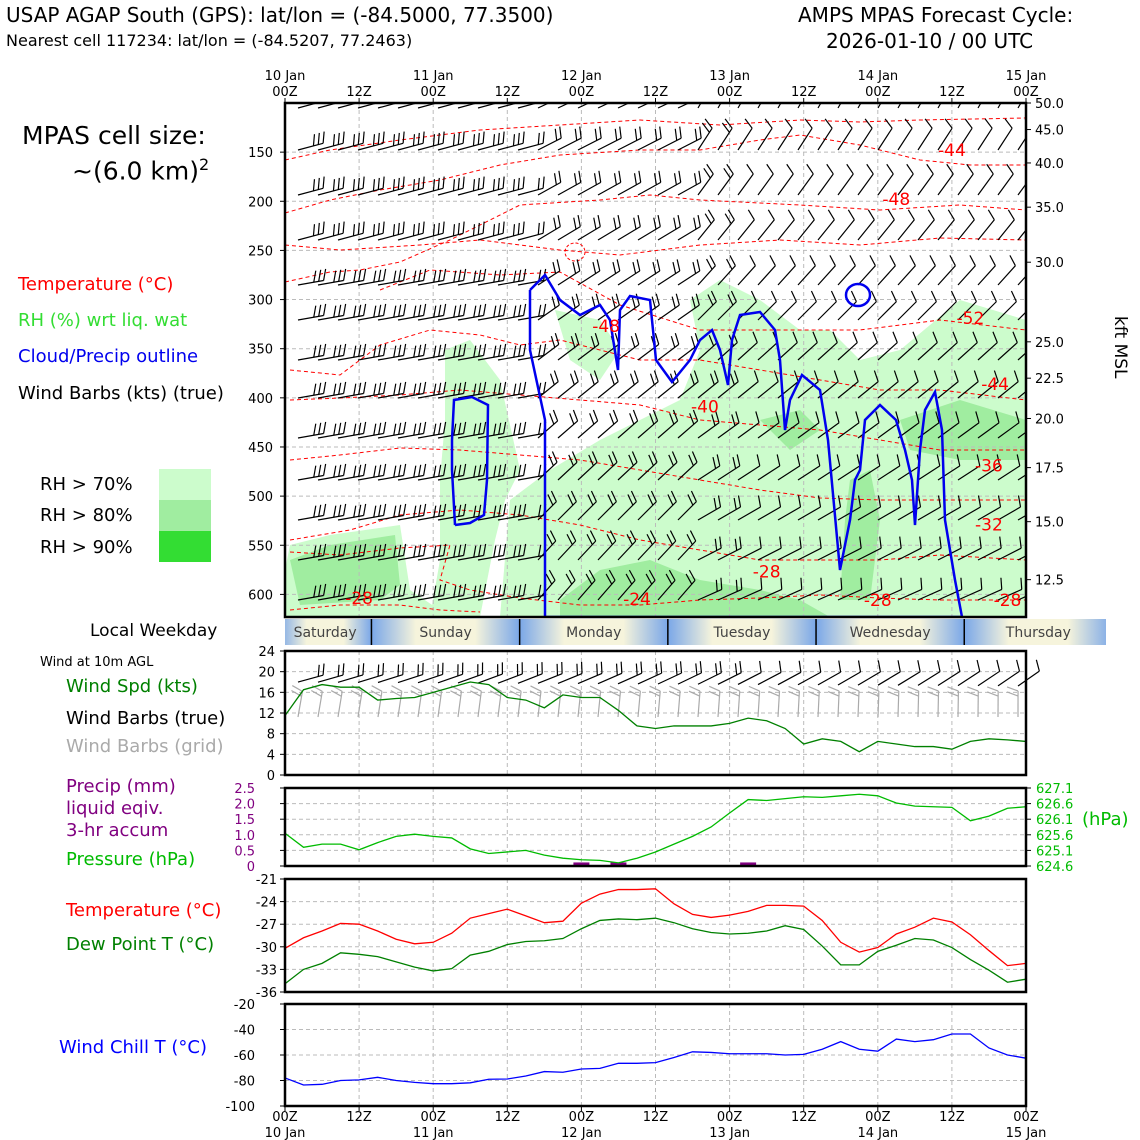  Describe the element at coordinates (582, 92) in the screenshot. I see `top-time-label: 00Z` at that location.